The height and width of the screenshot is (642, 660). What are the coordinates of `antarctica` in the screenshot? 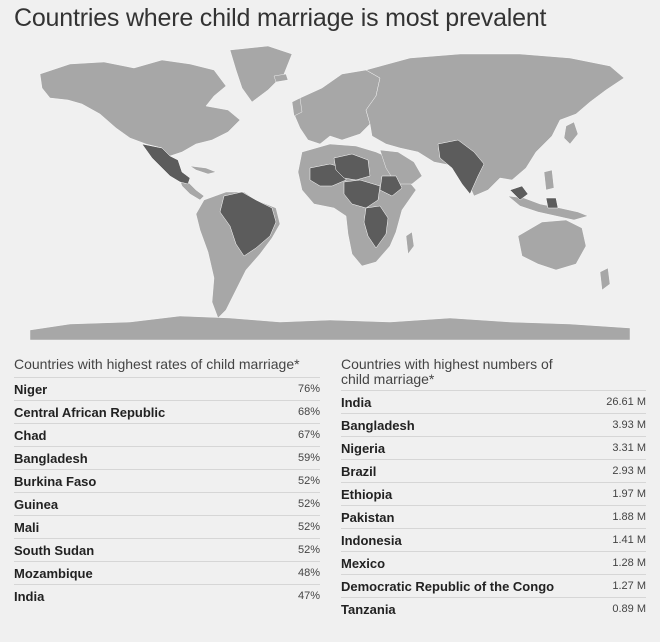 It's located at (330, 327).